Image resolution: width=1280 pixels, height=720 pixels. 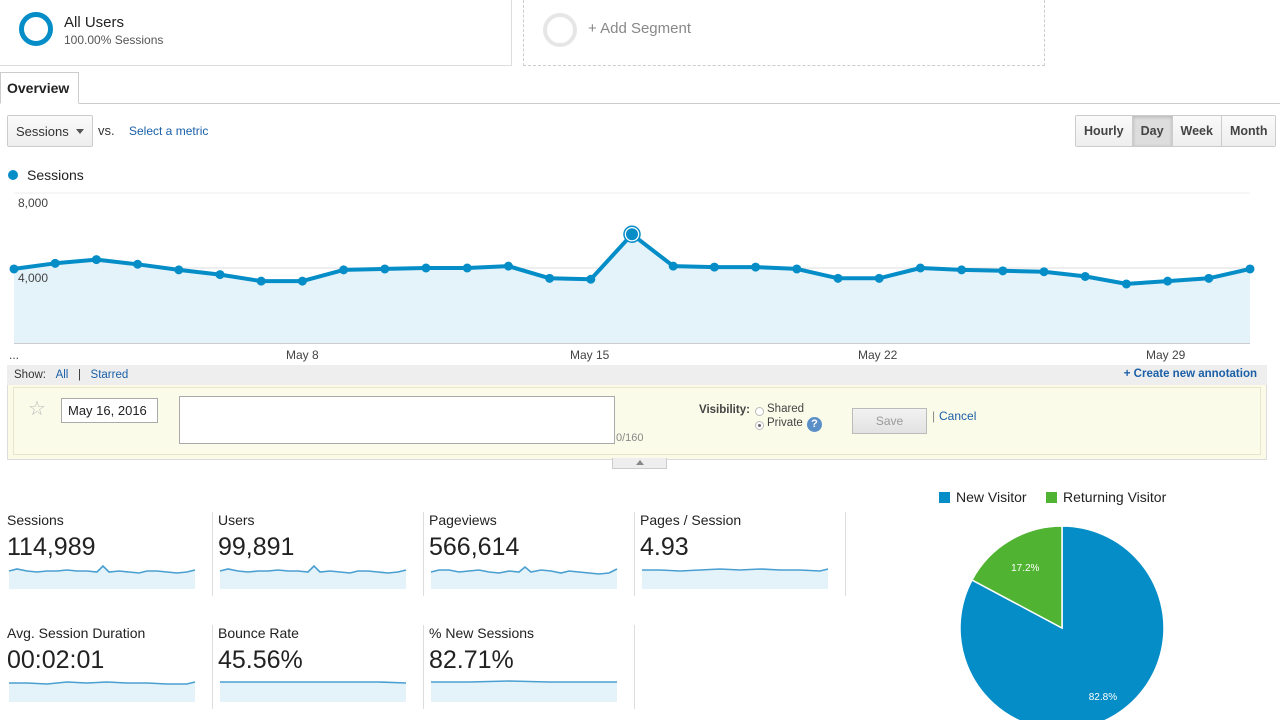 I want to click on save-button: Save, so click(x=889, y=421).